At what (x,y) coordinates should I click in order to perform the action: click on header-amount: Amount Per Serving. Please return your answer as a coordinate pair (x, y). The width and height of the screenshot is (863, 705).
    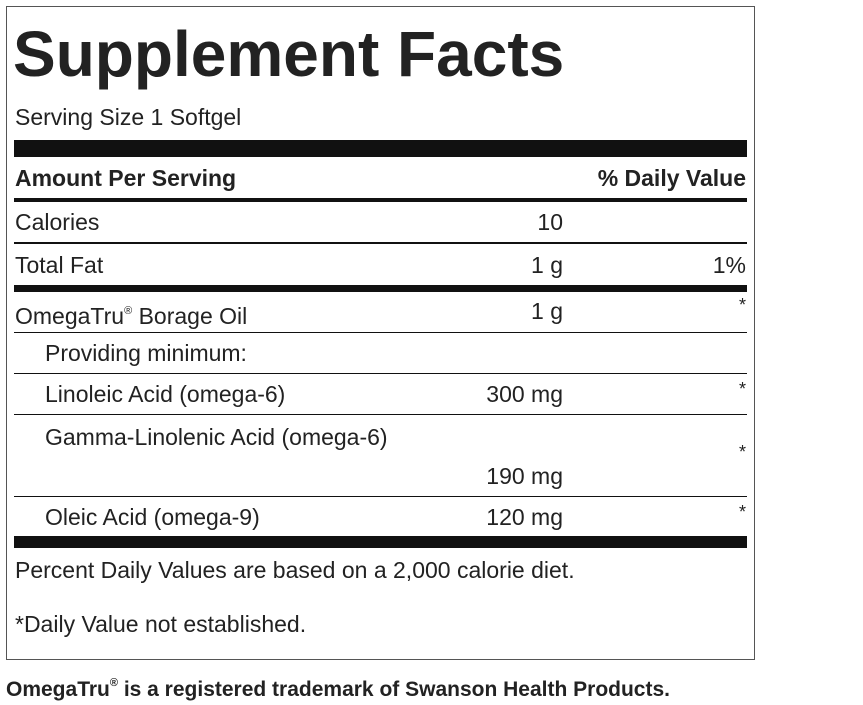
    Looking at the image, I should click on (126, 178).